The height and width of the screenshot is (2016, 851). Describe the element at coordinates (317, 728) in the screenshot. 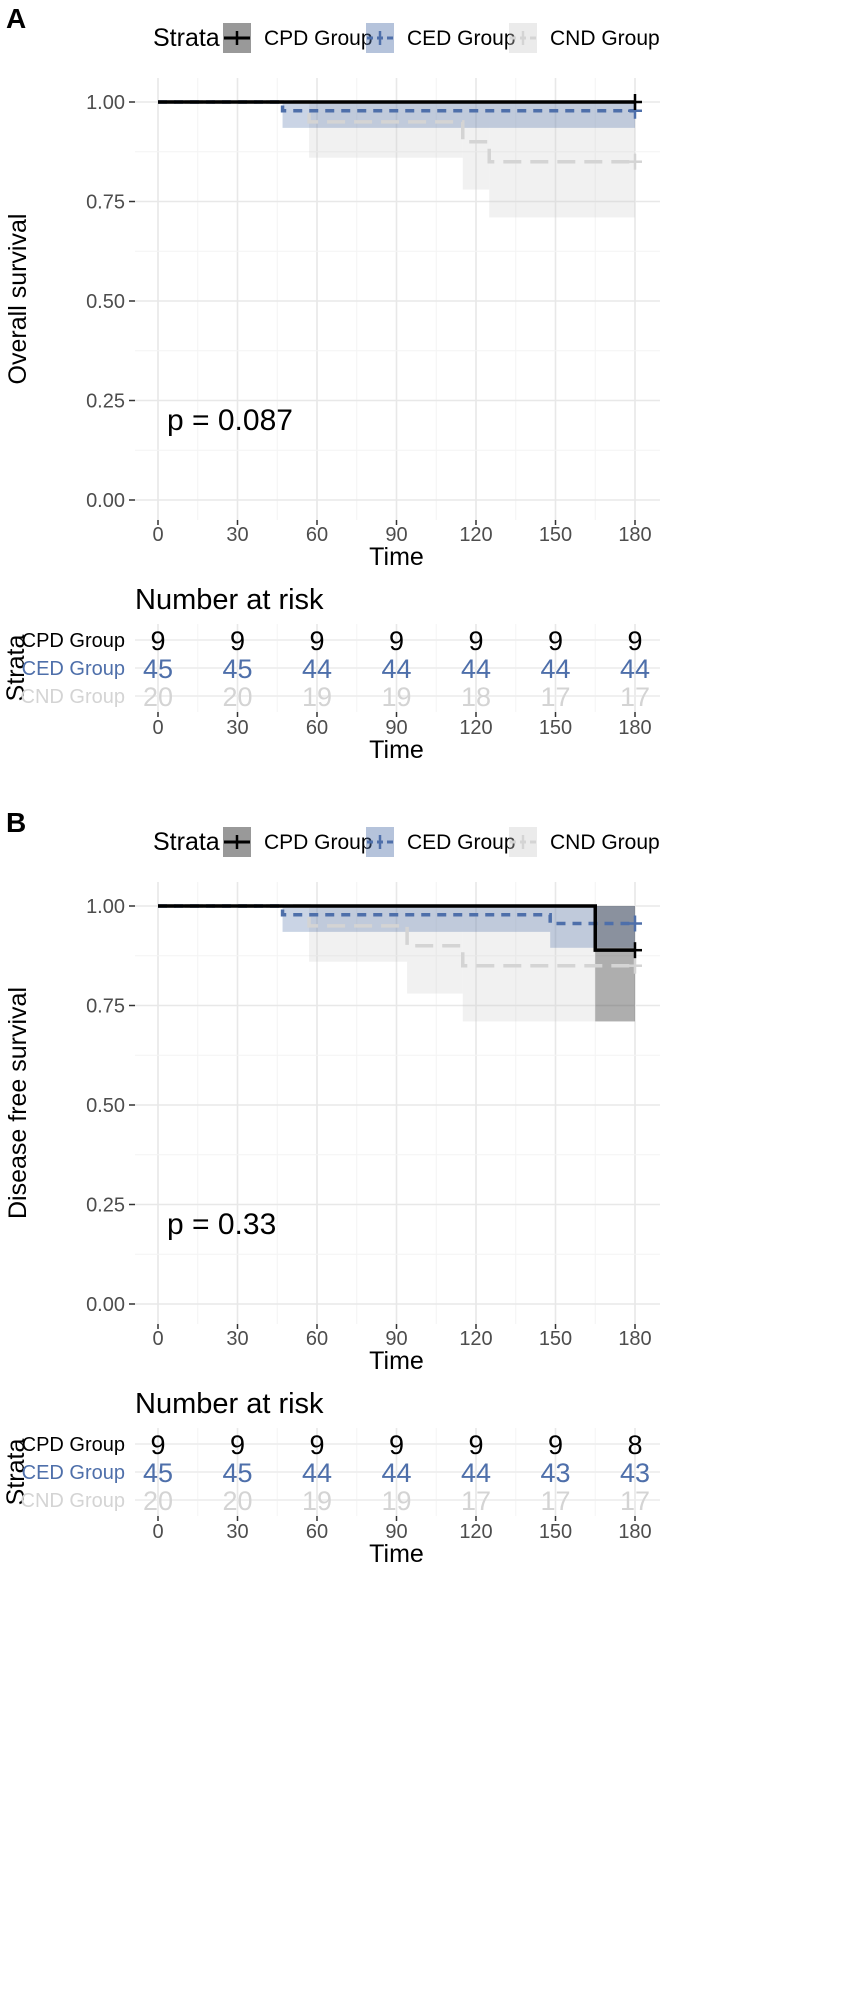

I see `risk-x-tick-label: 60` at that location.